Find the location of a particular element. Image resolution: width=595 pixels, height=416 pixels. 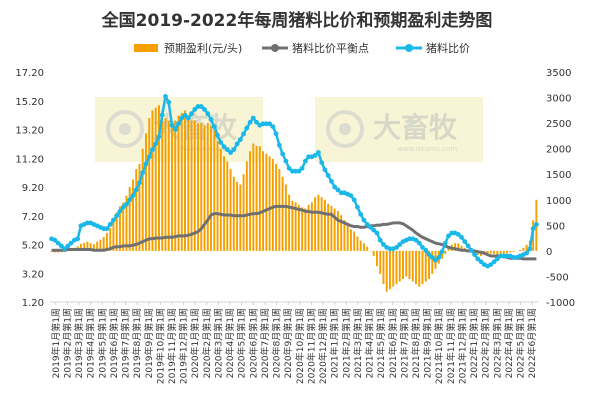

x-tick-label: 2019年7月第1周 is located at coordinates (126, 343).